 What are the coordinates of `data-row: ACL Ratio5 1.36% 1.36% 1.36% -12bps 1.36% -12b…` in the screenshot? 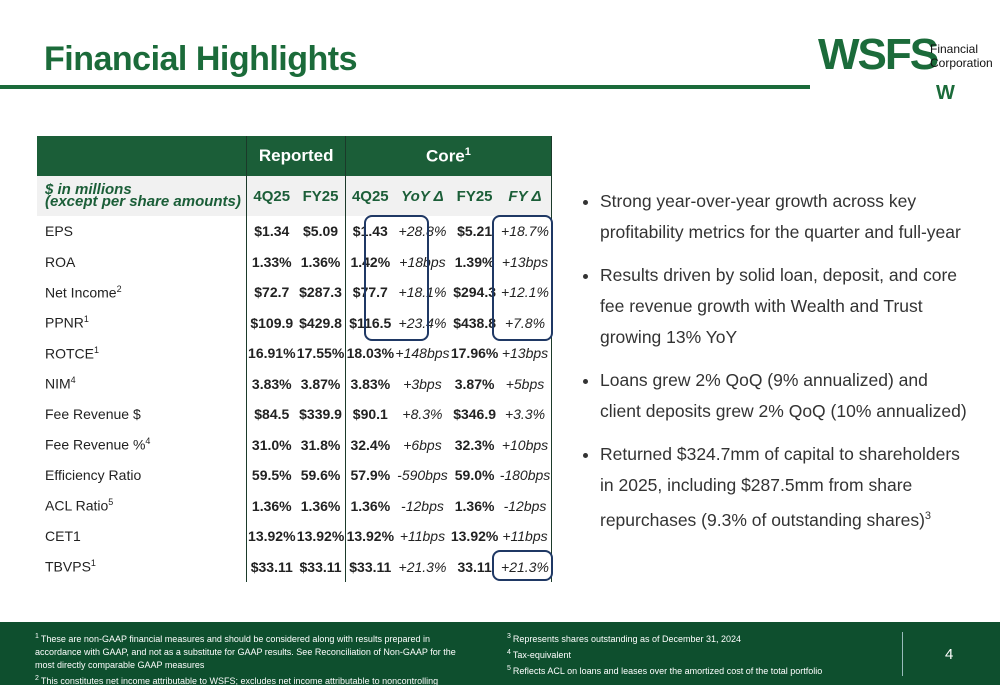 It's located at (294, 506).